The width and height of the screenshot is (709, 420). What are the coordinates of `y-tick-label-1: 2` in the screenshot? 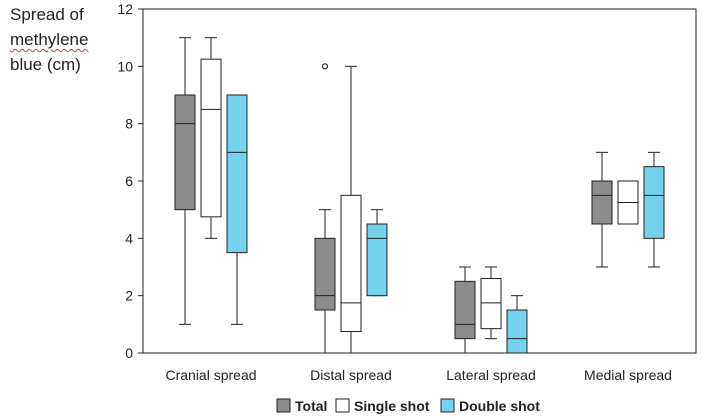 It's located at (129, 296).